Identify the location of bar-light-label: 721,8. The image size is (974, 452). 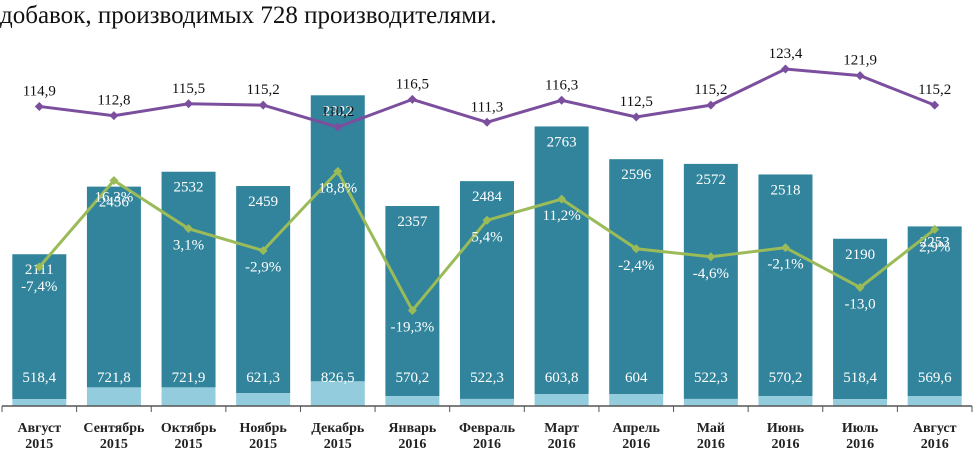
(114, 378).